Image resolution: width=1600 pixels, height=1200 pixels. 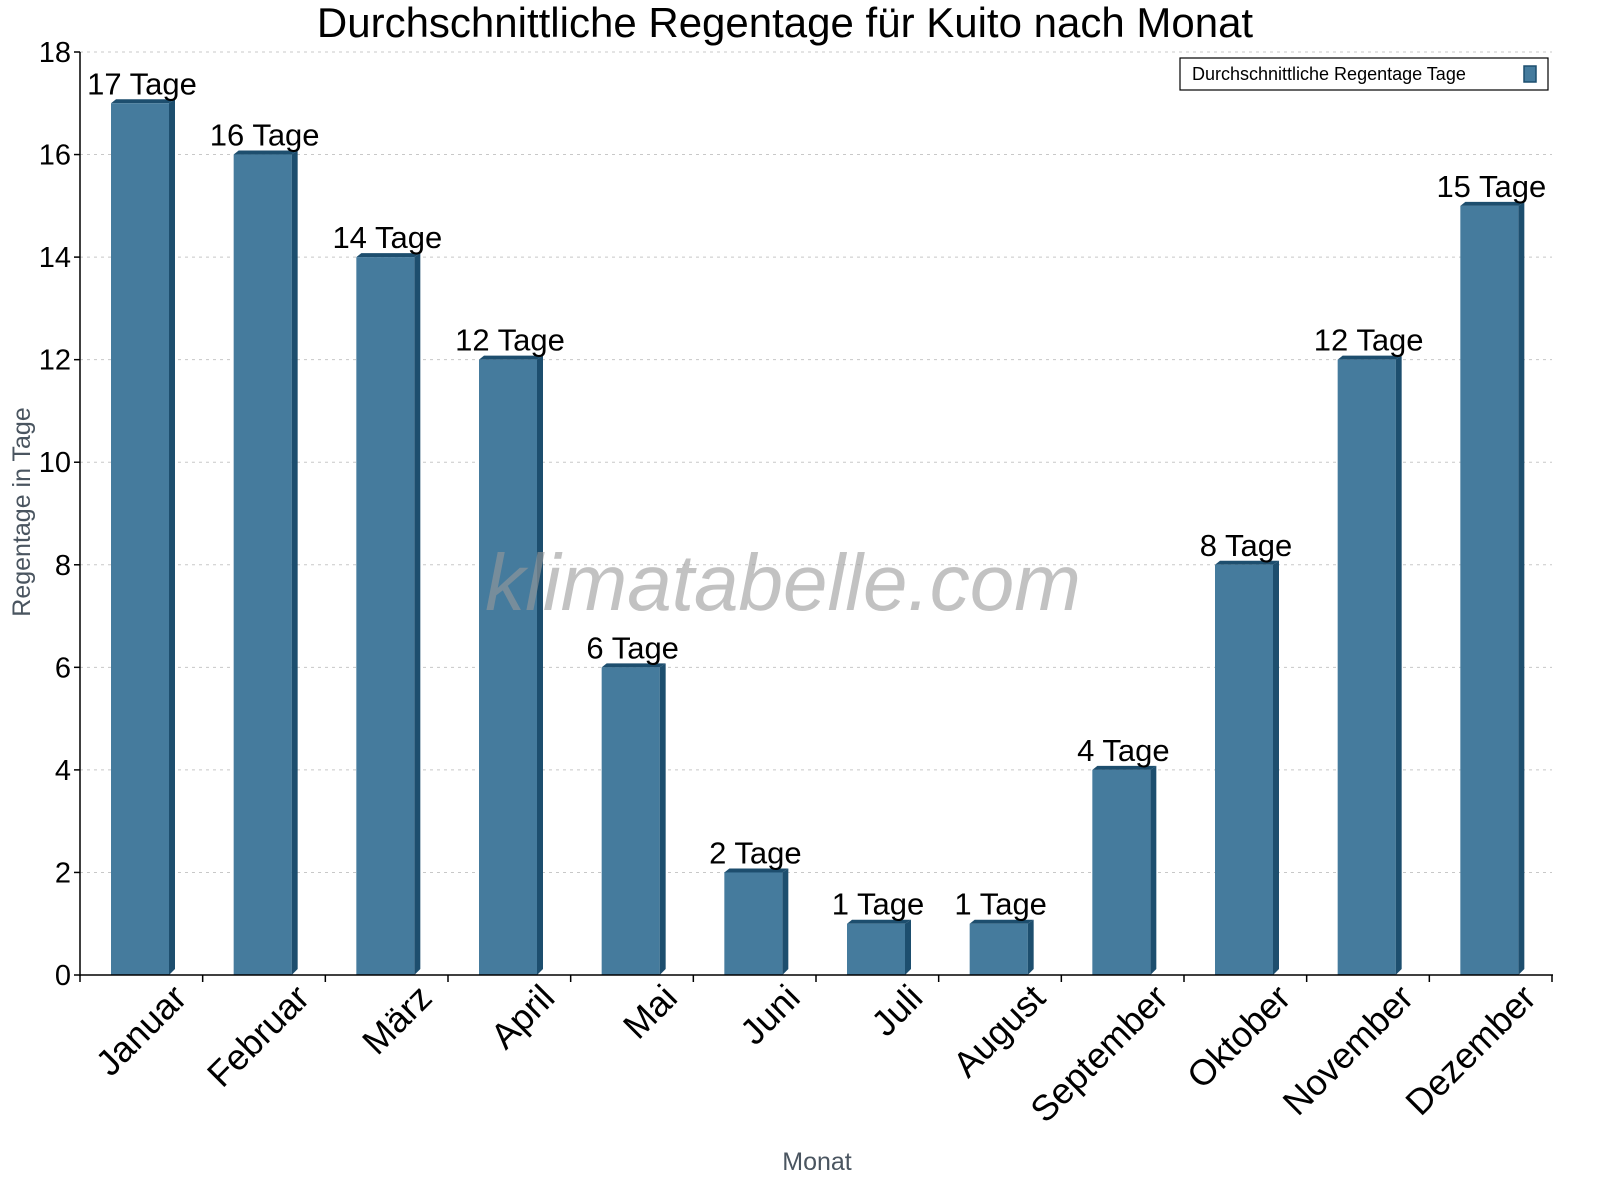 I want to click on data-label: 15 Tage, so click(x=1491, y=186).